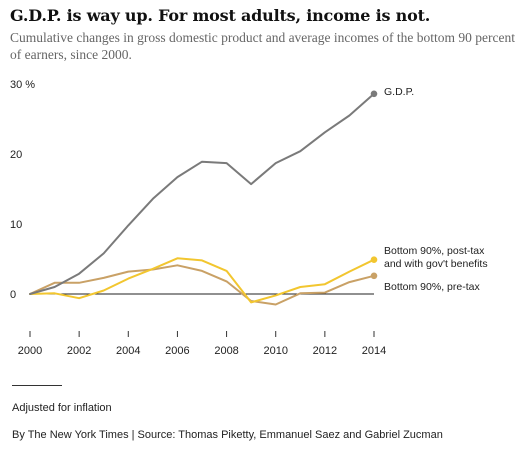  Describe the element at coordinates (37, 385) in the screenshot. I see `footer-divider` at that location.